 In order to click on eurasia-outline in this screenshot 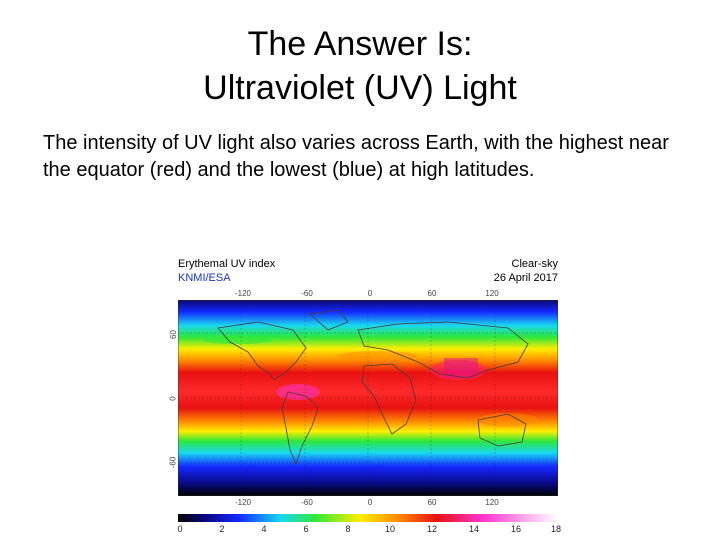, I will do `click(443, 350)`.